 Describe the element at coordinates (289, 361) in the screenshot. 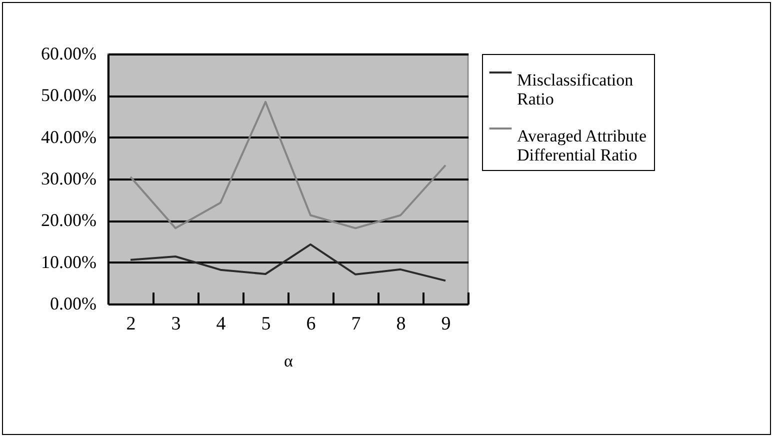

I see `x-axis-title: α` at that location.